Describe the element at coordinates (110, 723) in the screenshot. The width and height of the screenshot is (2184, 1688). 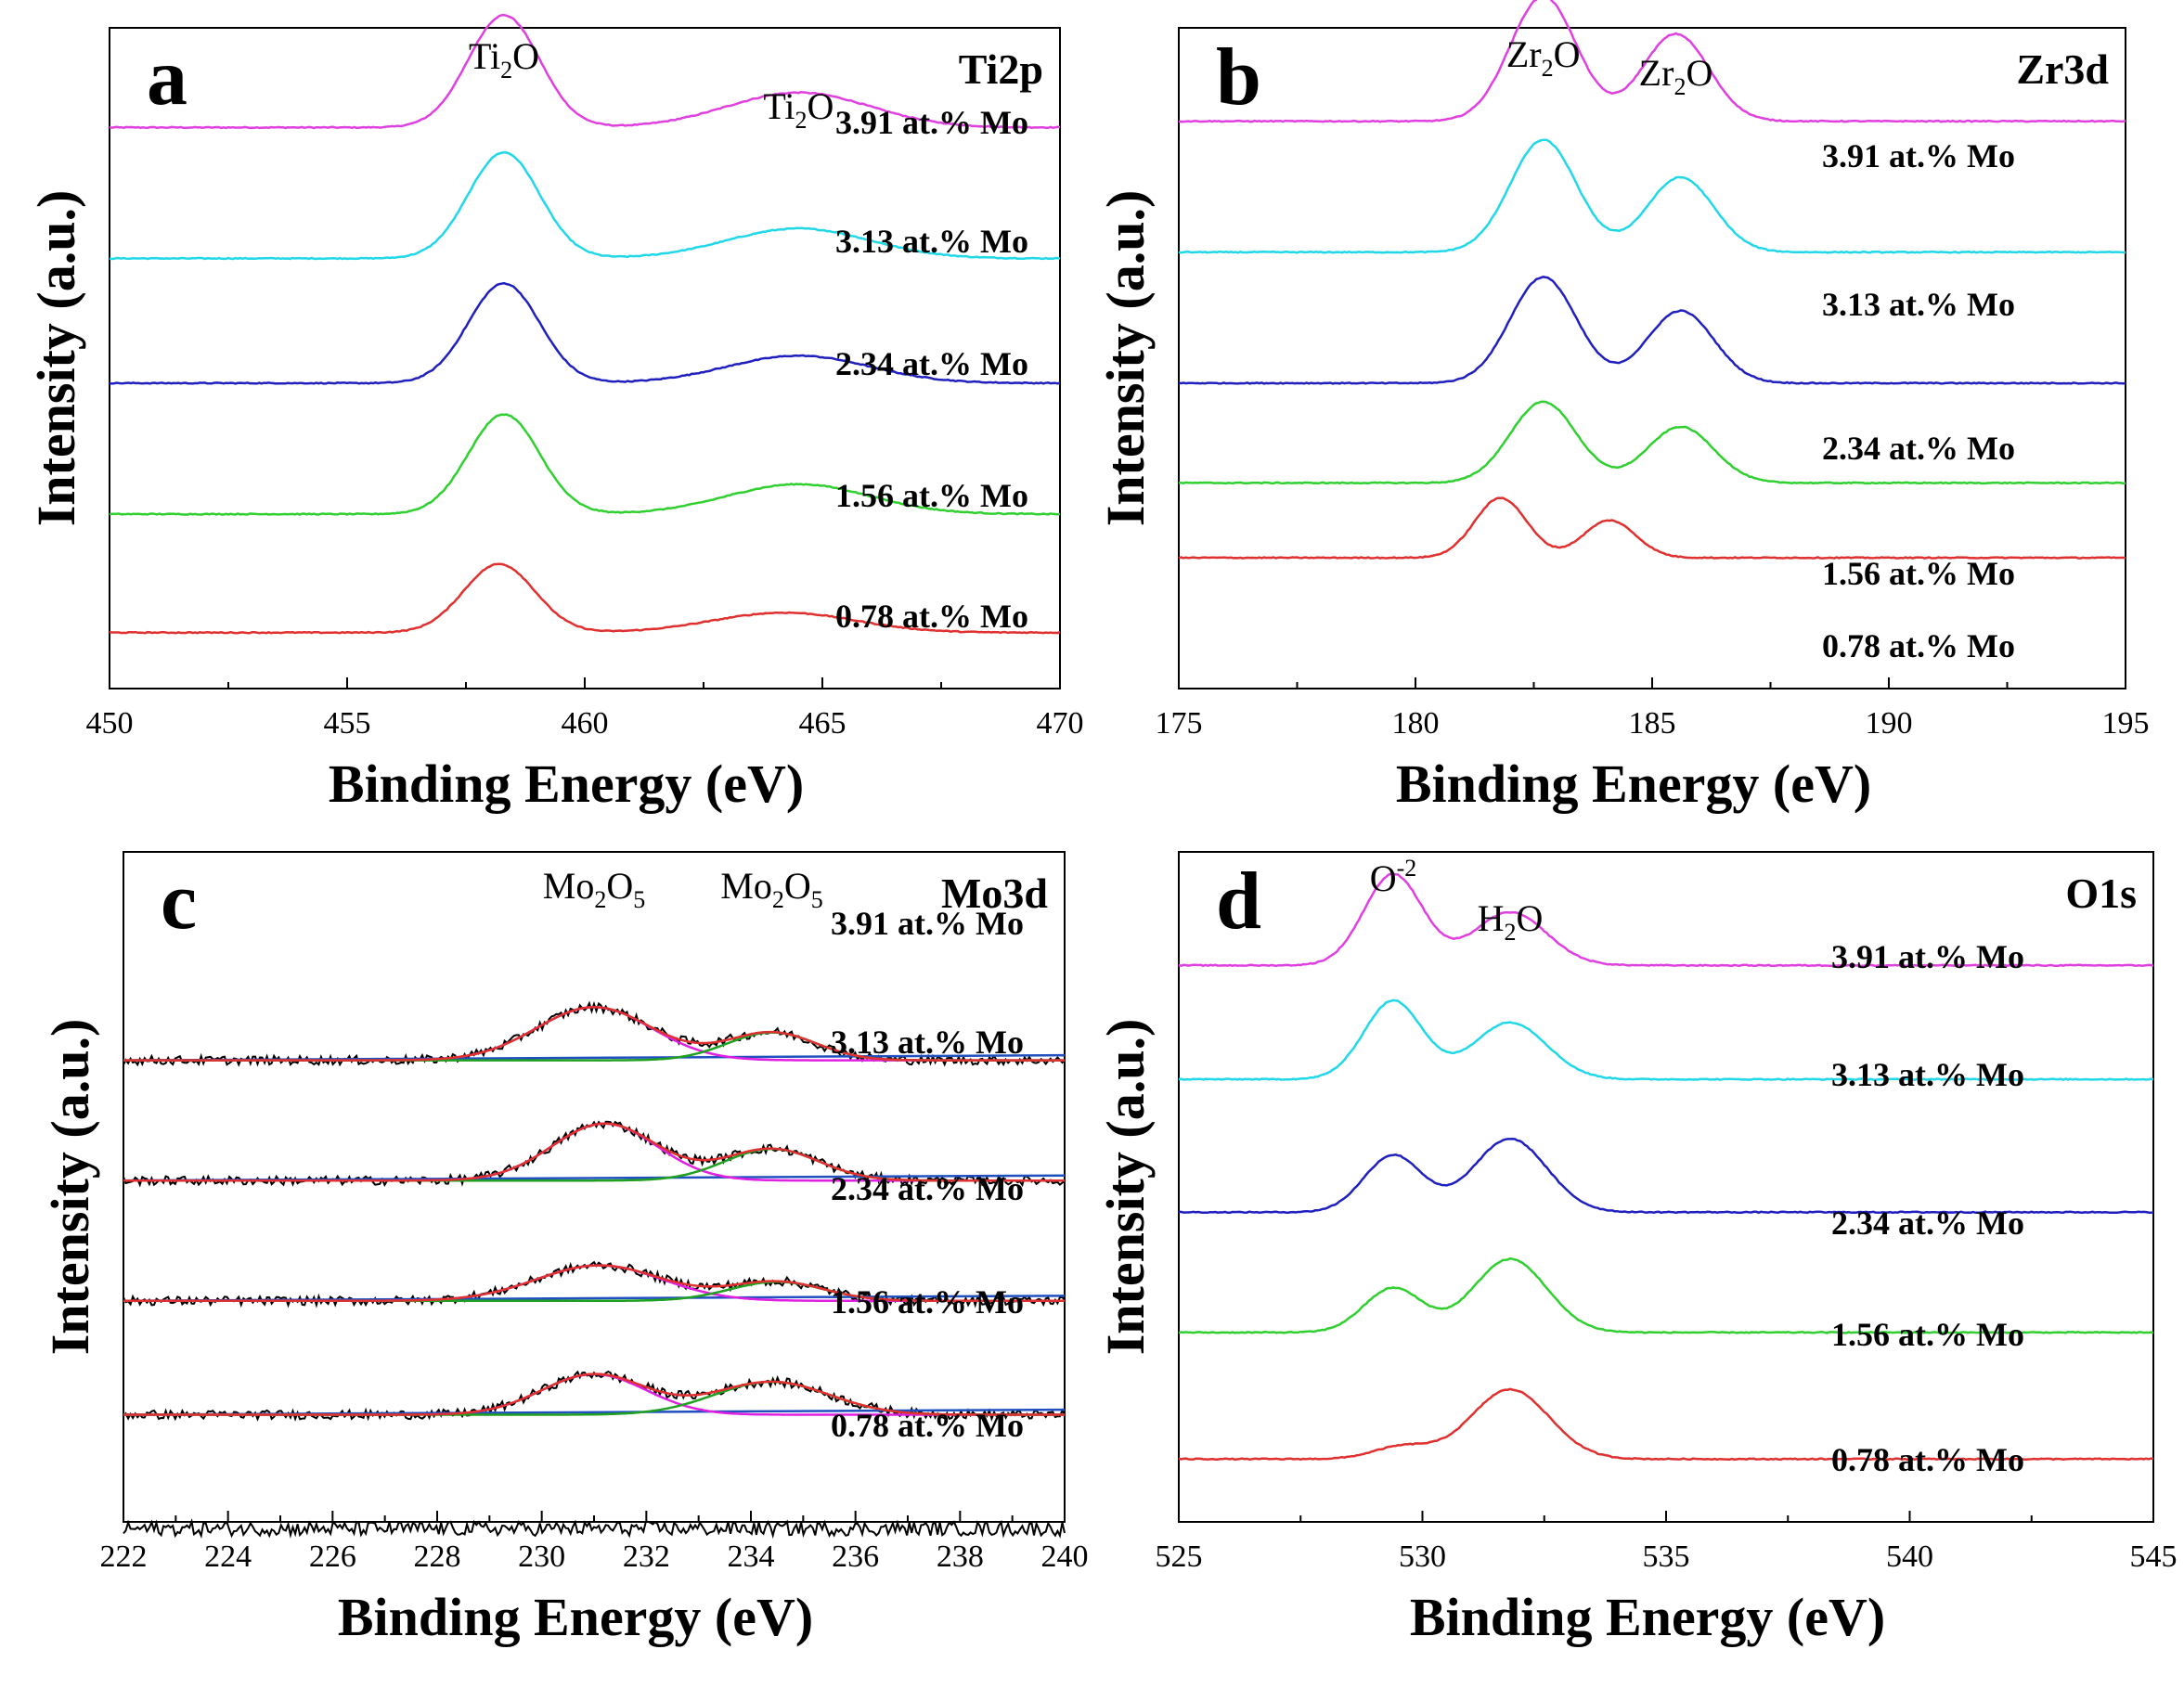
I see `x-tick-label: 450` at that location.